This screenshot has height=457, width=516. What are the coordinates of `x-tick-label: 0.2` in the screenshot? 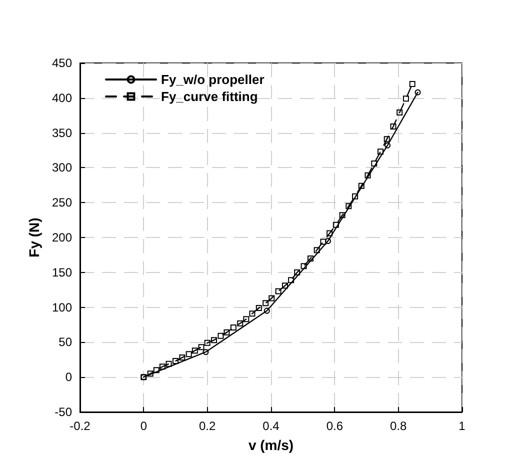 It's located at (207, 426).